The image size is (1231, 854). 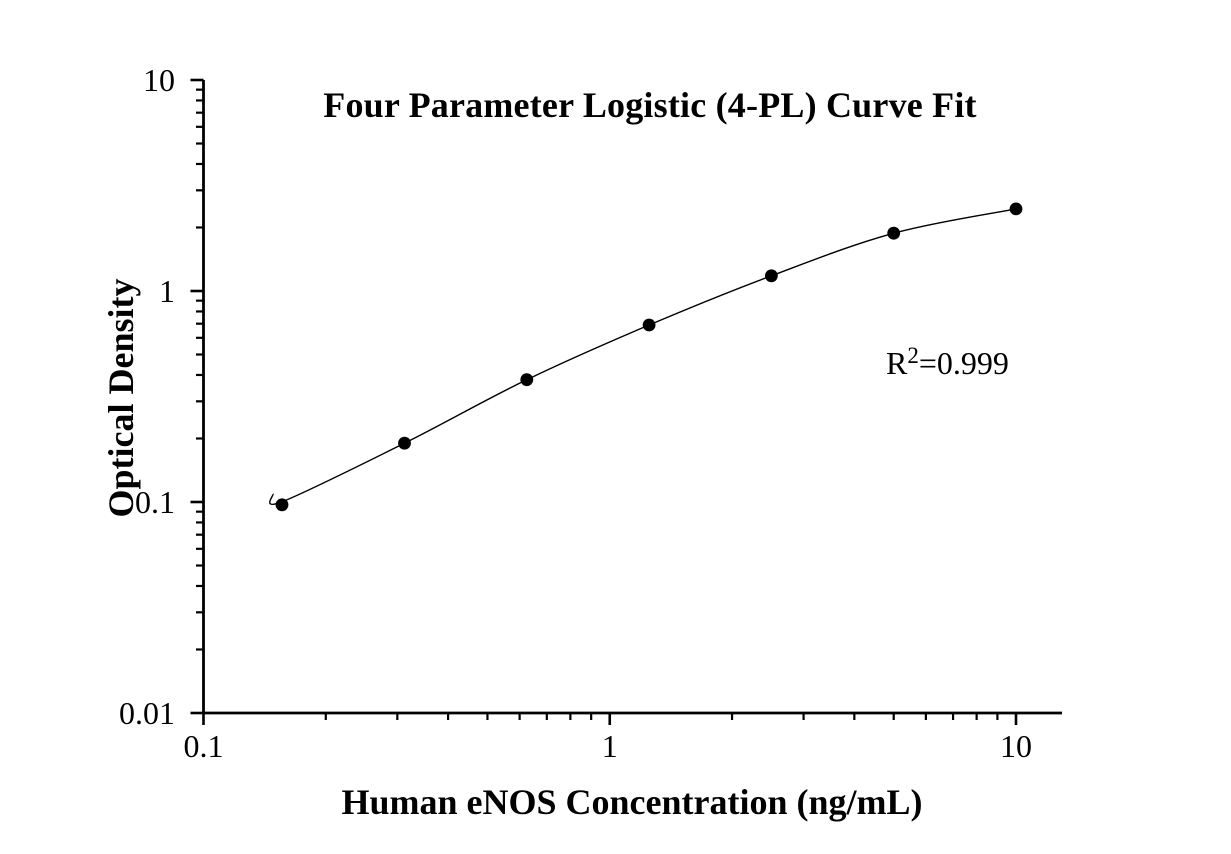 What do you see at coordinates (963, 363) in the screenshot?
I see `r-squared-value: =0.999` at bounding box center [963, 363].